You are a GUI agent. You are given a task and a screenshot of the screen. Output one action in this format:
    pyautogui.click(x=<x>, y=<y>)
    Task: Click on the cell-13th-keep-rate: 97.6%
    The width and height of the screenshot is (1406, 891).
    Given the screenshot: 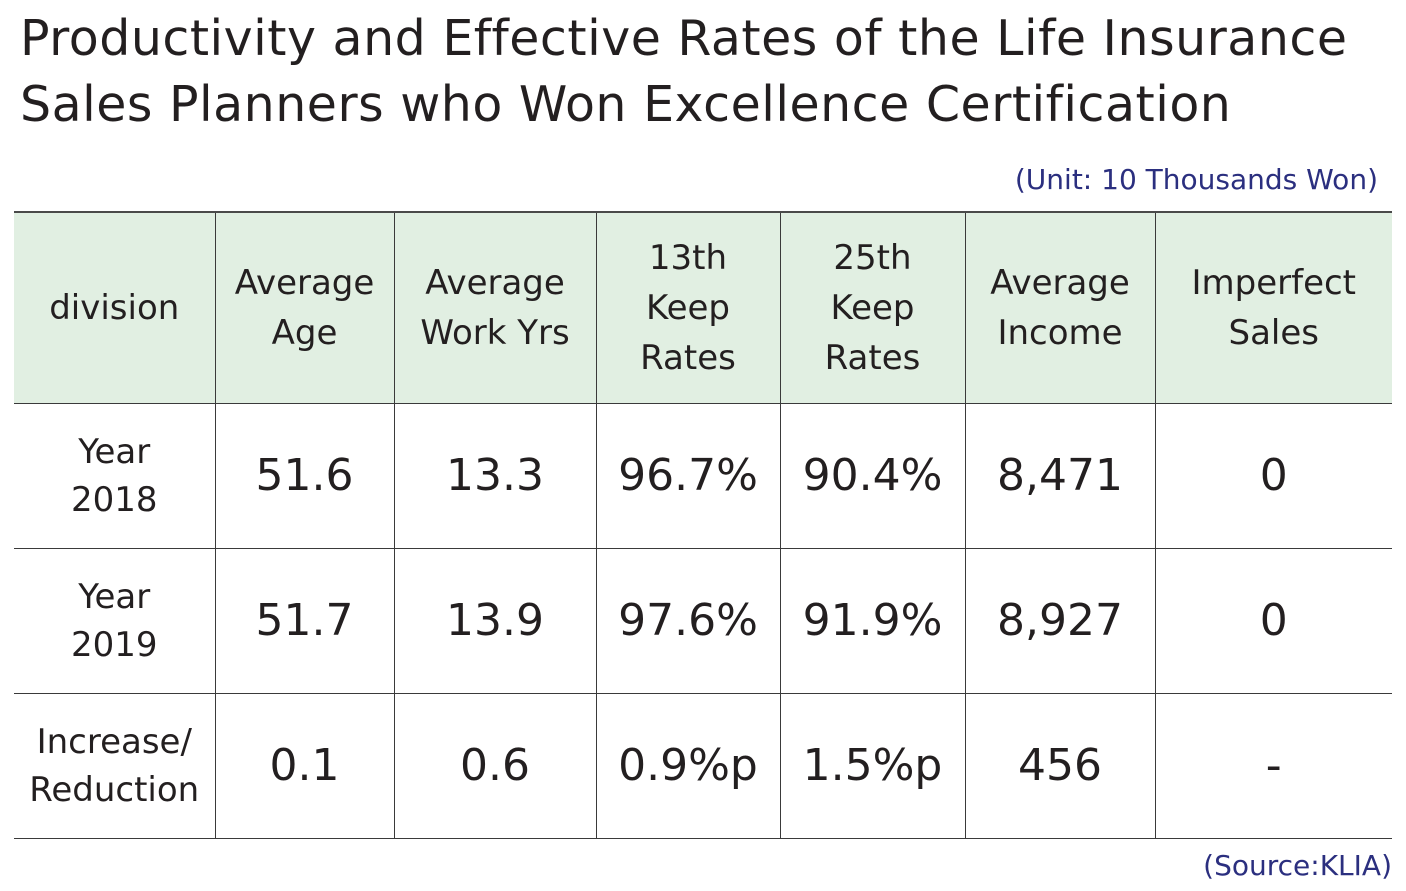 What is the action you would take?
    pyautogui.click(x=687, y=621)
    